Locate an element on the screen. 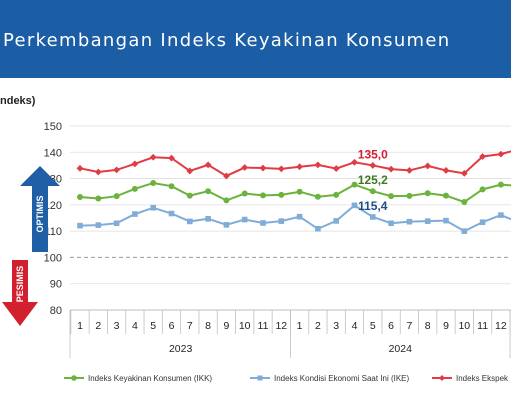 The width and height of the screenshot is (511, 400). legend-label: Indeks Keyakinan Konsumen (IKK) is located at coordinates (150, 378).